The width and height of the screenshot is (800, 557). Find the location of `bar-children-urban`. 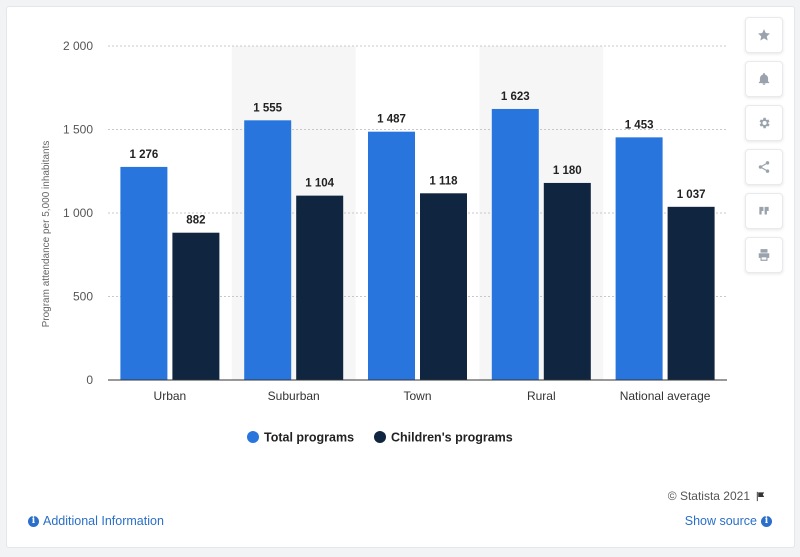

bar-children-urban is located at coordinates (196, 306).